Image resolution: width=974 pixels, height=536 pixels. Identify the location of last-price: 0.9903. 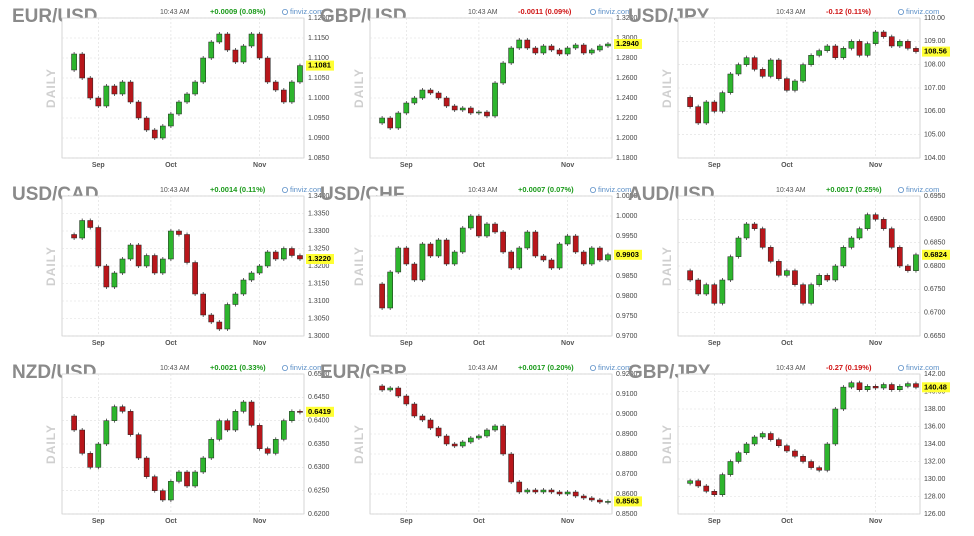
(627, 254).